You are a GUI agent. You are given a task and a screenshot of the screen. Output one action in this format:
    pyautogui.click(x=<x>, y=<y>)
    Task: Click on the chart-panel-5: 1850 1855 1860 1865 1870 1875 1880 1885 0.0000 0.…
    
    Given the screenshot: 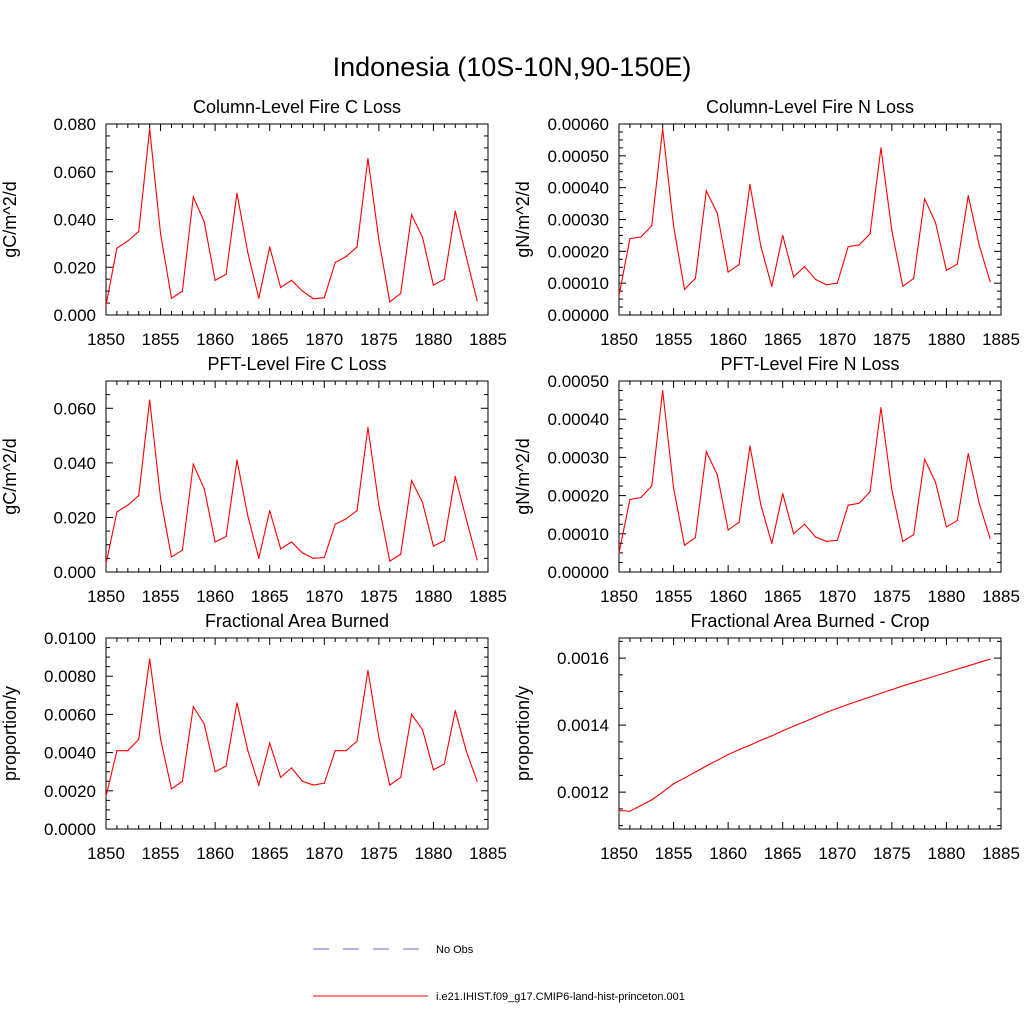 What is the action you would take?
    pyautogui.click(x=253, y=737)
    